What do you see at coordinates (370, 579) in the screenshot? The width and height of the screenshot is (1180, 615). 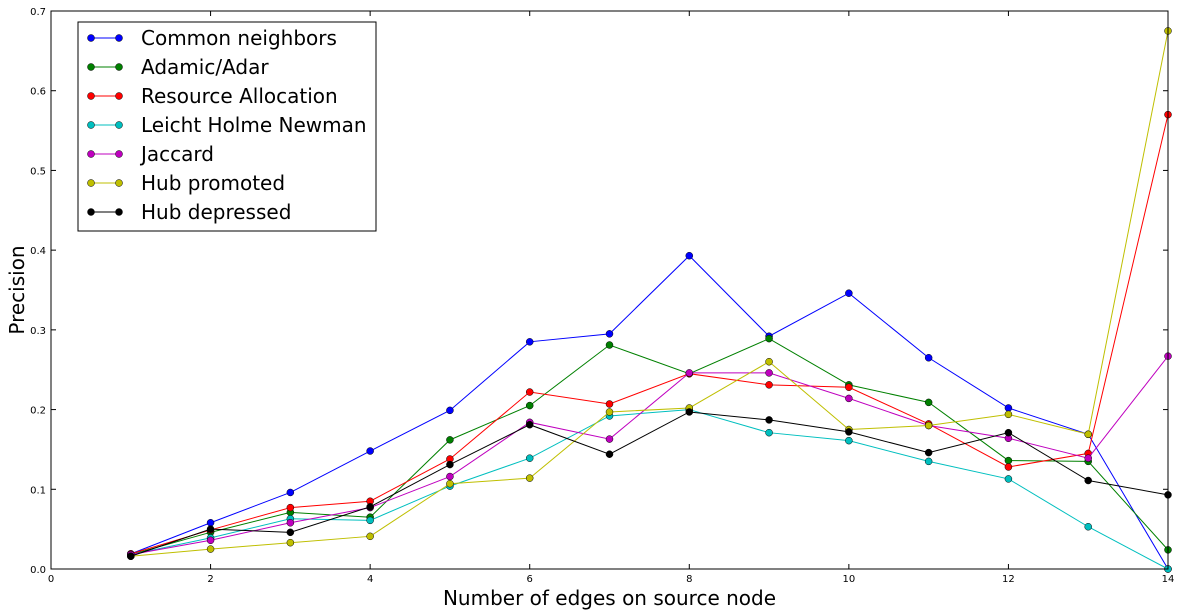 I see `x-tick-label: 4` at bounding box center [370, 579].